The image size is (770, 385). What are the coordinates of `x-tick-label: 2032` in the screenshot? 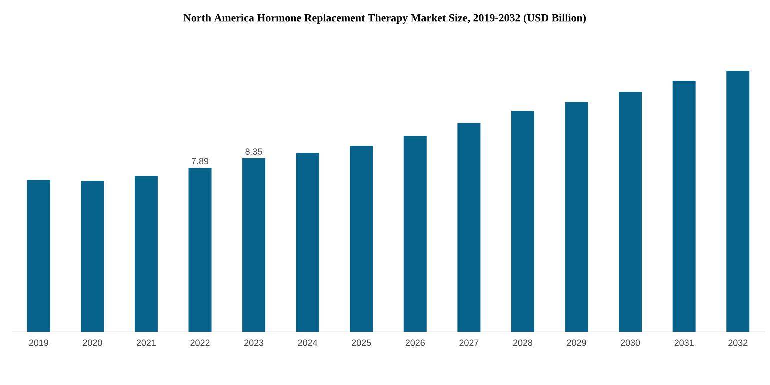 It's located at (738, 343).